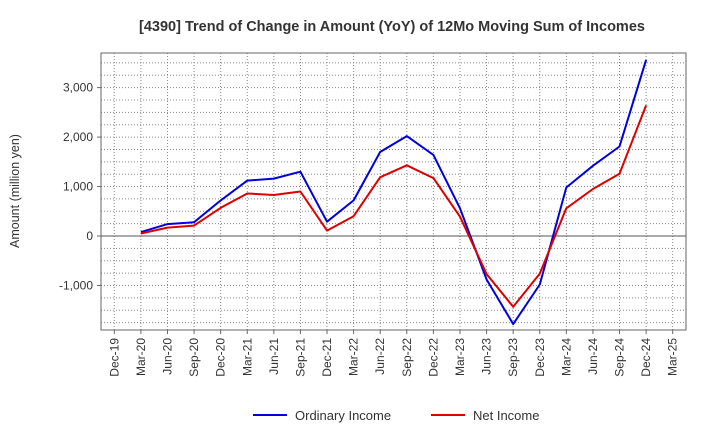  I want to click on x-tick-label: Dec-21, so click(327, 357).